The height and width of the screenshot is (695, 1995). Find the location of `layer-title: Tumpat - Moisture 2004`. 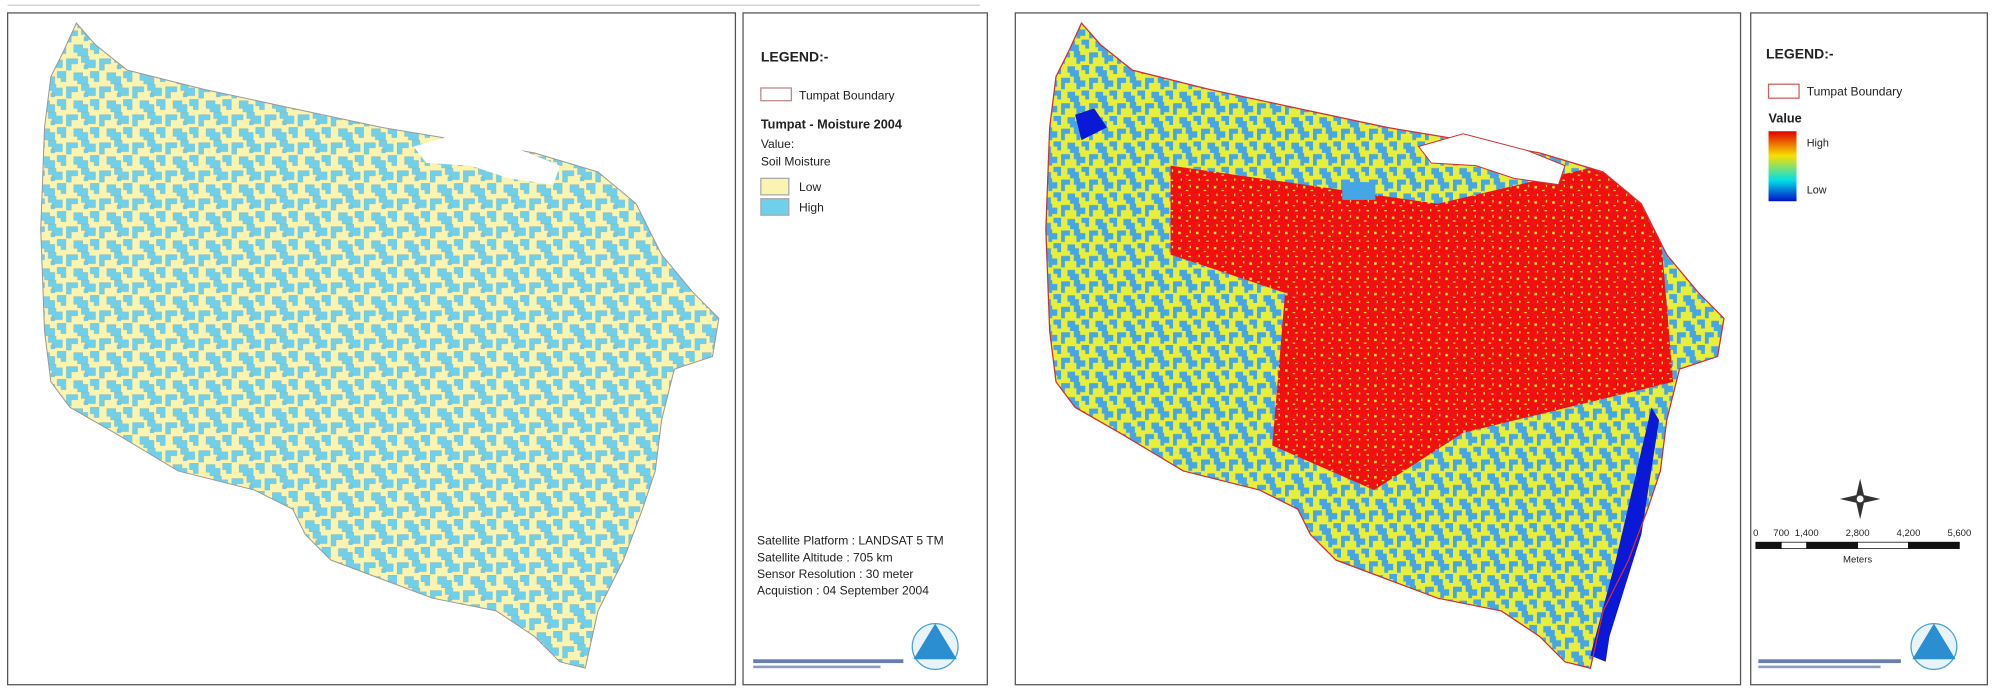

layer-title: Tumpat - Moisture 2004 is located at coordinates (831, 124).